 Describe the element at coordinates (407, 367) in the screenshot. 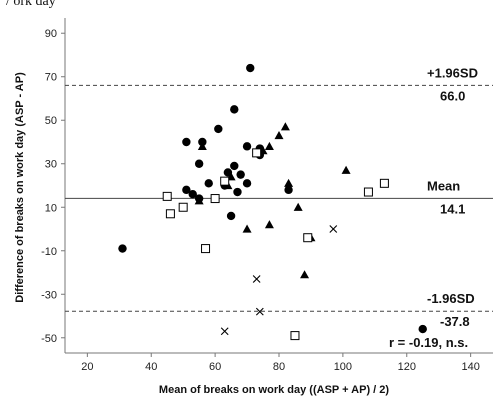

I see `x-tick-label: 120` at that location.